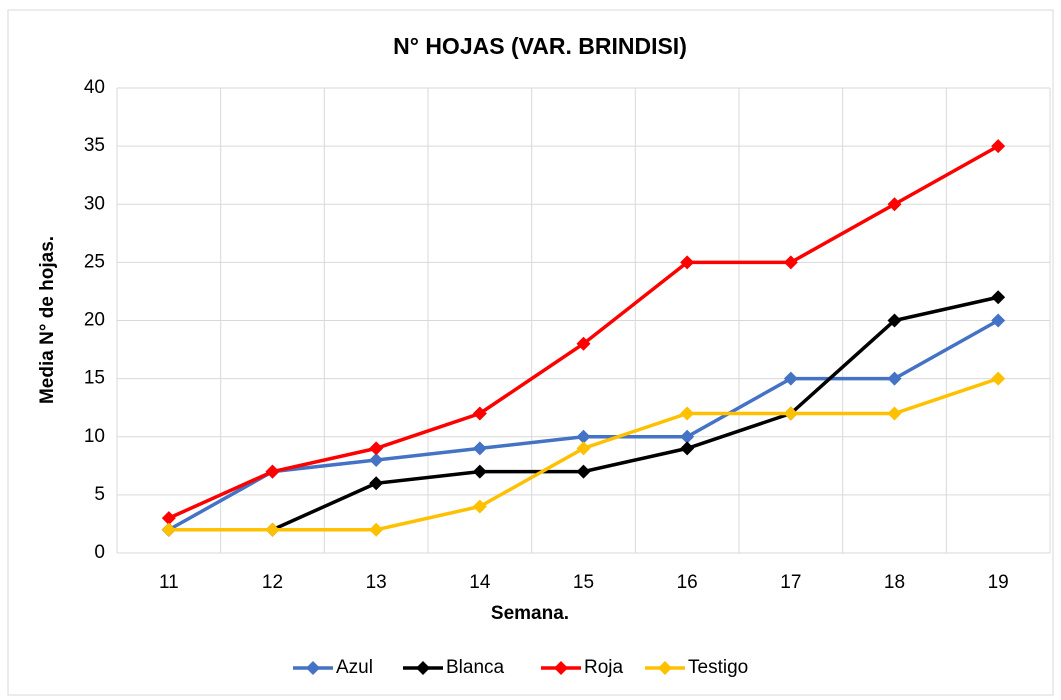 The height and width of the screenshot is (700, 1061). Describe the element at coordinates (998, 582) in the screenshot. I see `x-tick-label: 19` at that location.